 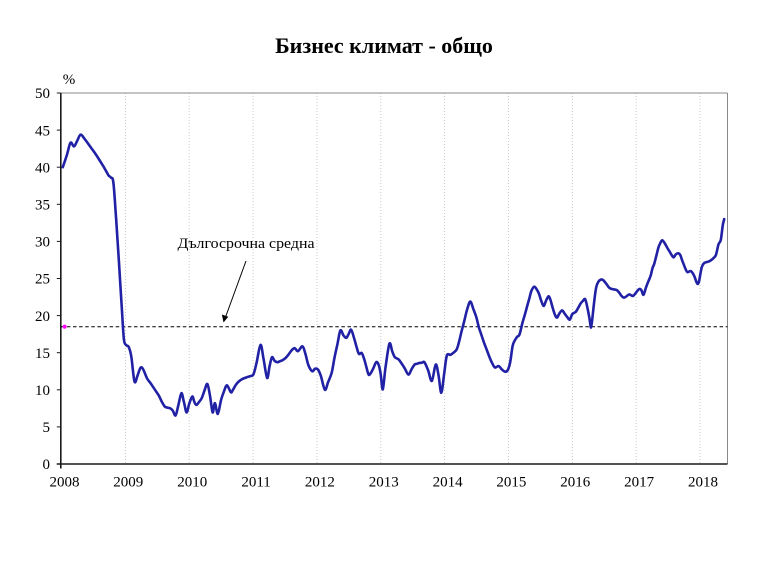 What do you see at coordinates (42, 317) in the screenshot?
I see `svg-text: 20` at bounding box center [42, 317].